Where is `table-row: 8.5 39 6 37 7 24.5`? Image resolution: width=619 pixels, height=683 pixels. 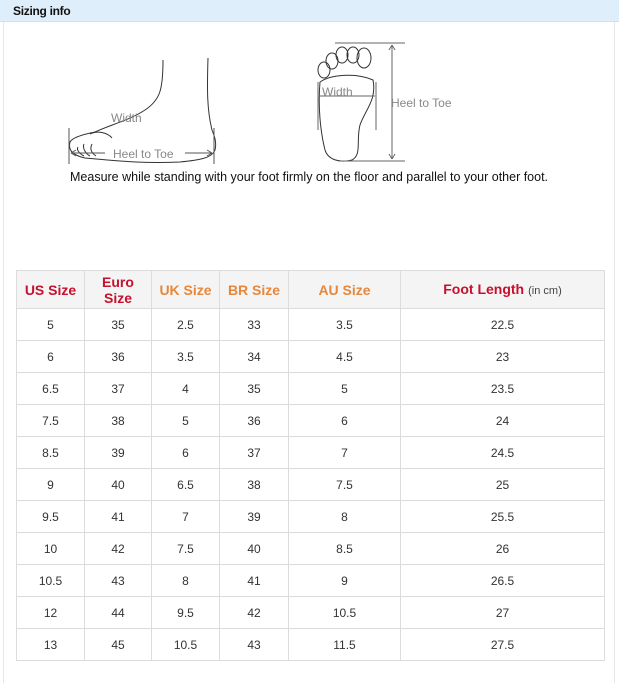
table-row: 8.5 39 6 37 7 24.5 is located at coordinates (310, 452).